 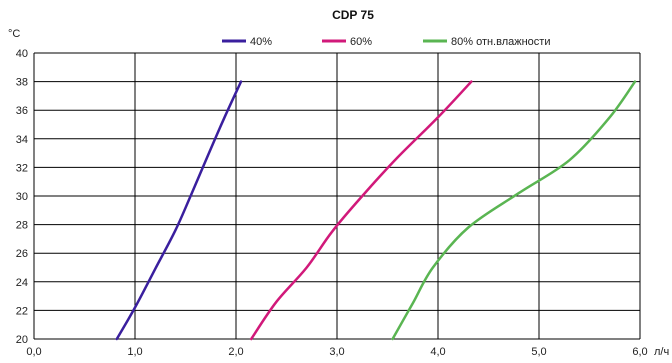 What do you see at coordinates (22, 226) in the screenshot?
I see `y-tick-label: 28` at bounding box center [22, 226].